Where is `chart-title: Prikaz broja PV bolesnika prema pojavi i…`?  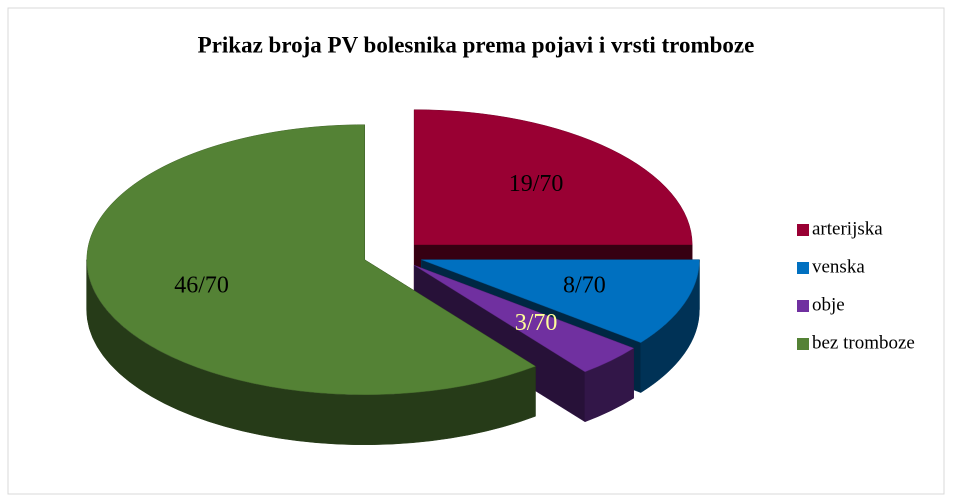 chart-title: Prikaz broja PV bolesnika prema pojavi i… is located at coordinates (476, 44).